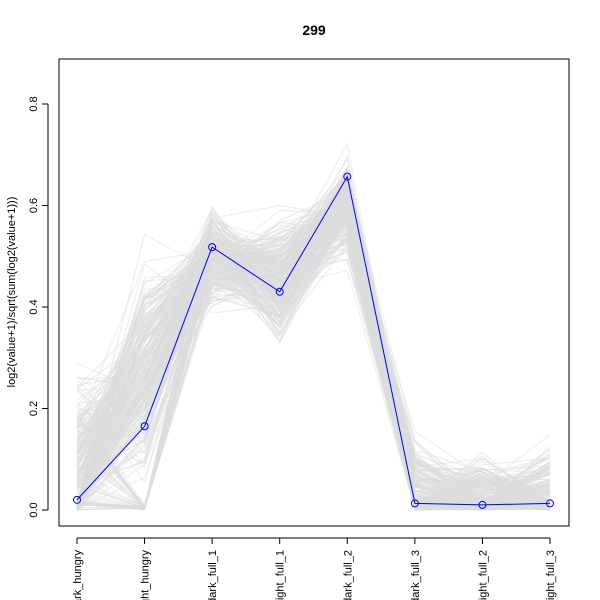 The width and height of the screenshot is (600, 600). What do you see at coordinates (551, 575) in the screenshot?
I see `x-tick-label: light_full_3` at bounding box center [551, 575].